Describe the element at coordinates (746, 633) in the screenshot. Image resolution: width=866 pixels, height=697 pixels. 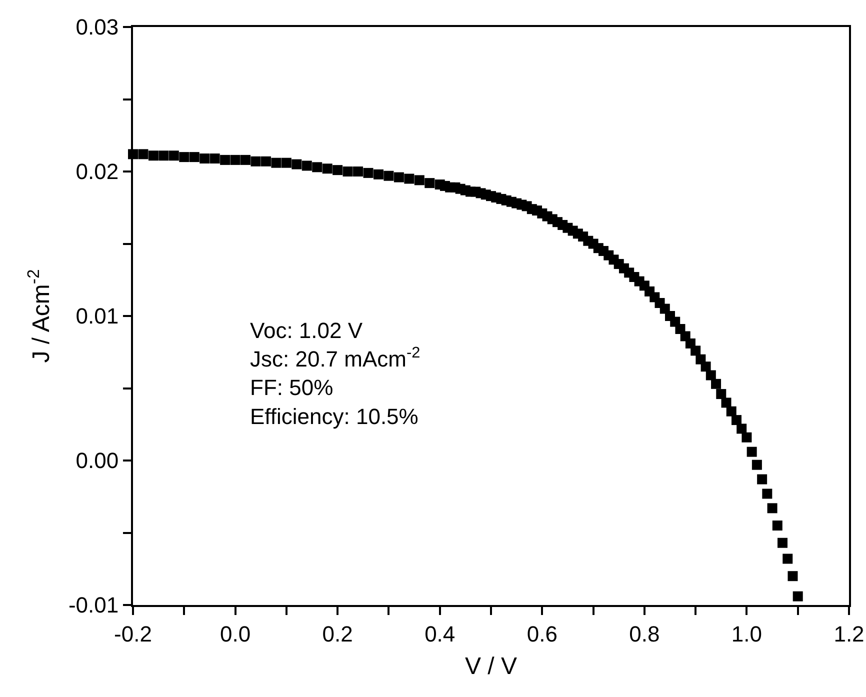
I see `x-tick-label: 1.0` at that location.